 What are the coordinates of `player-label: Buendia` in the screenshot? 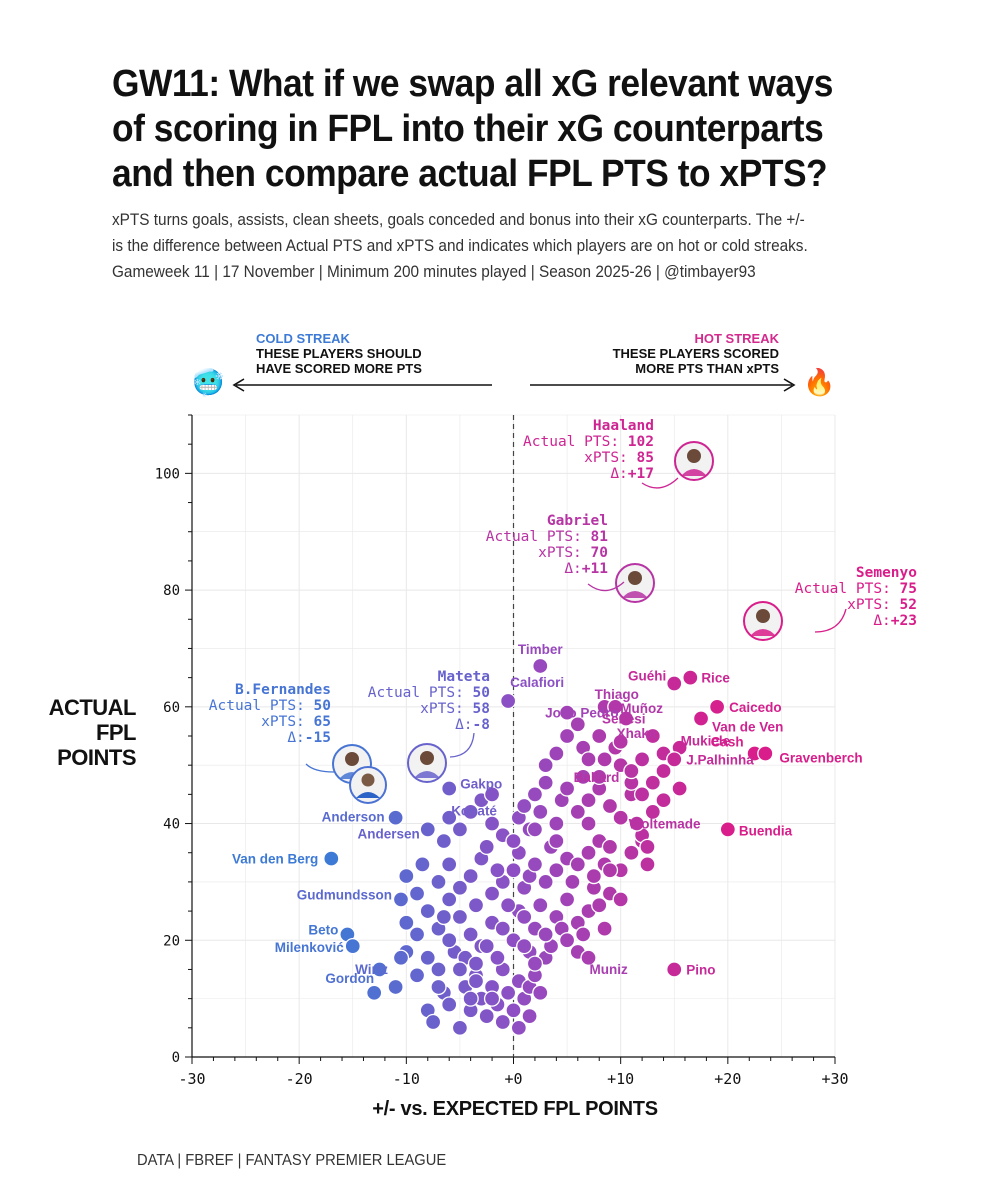 It's located at (766, 830).